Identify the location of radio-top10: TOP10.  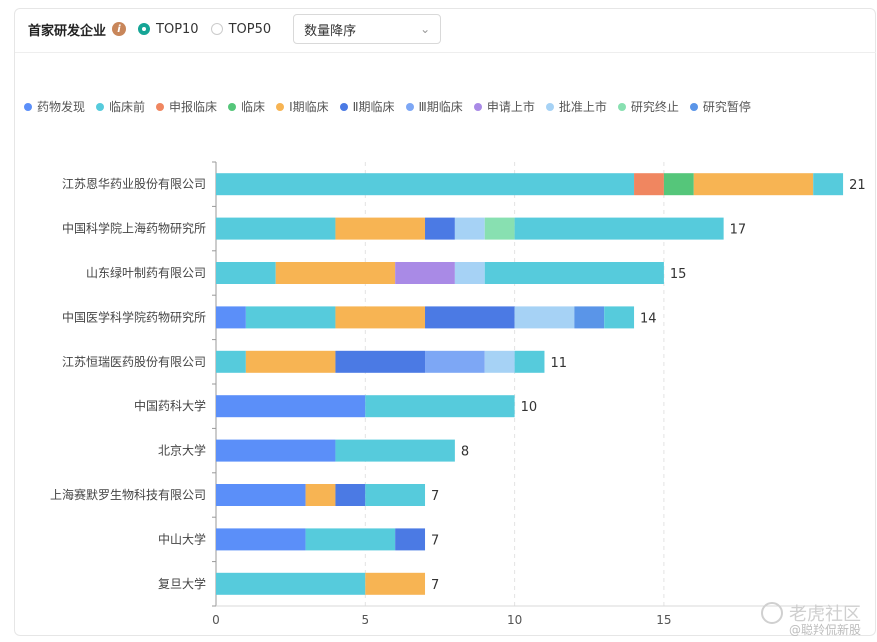
(168, 29).